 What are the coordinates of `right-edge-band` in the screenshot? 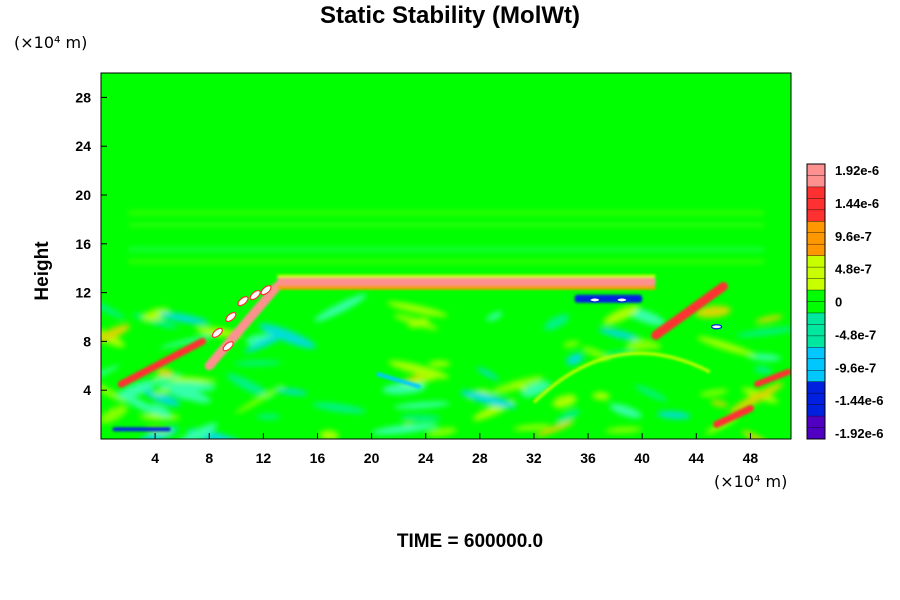 It's located at (772, 378).